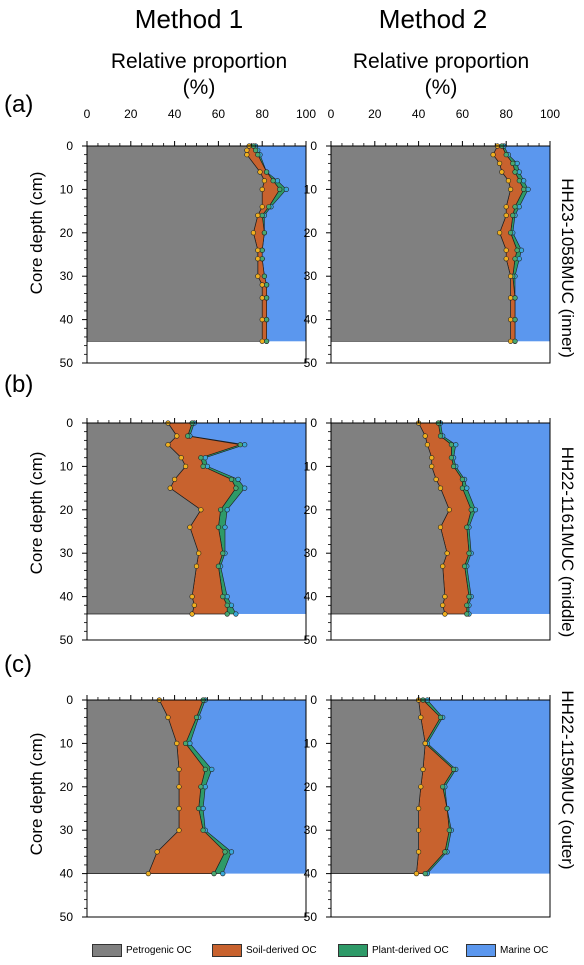 The height and width of the screenshot is (965, 584). I want to click on y-tick-label-p1-m1: 10, so click(67, 189).